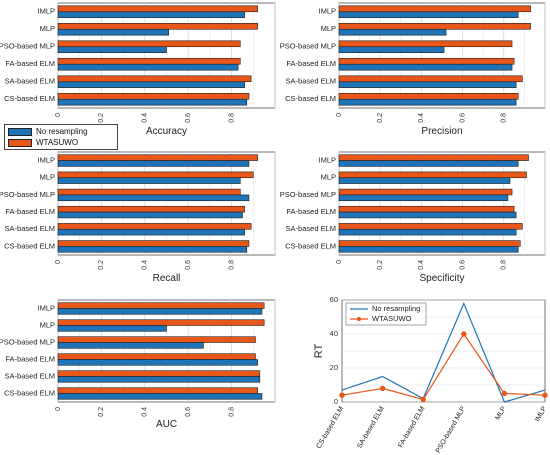 Image resolution: width=550 pixels, height=455 pixels. What do you see at coordinates (359, 319) in the screenshot?
I see `rt-legend-marker-wtasuwo` at bounding box center [359, 319].